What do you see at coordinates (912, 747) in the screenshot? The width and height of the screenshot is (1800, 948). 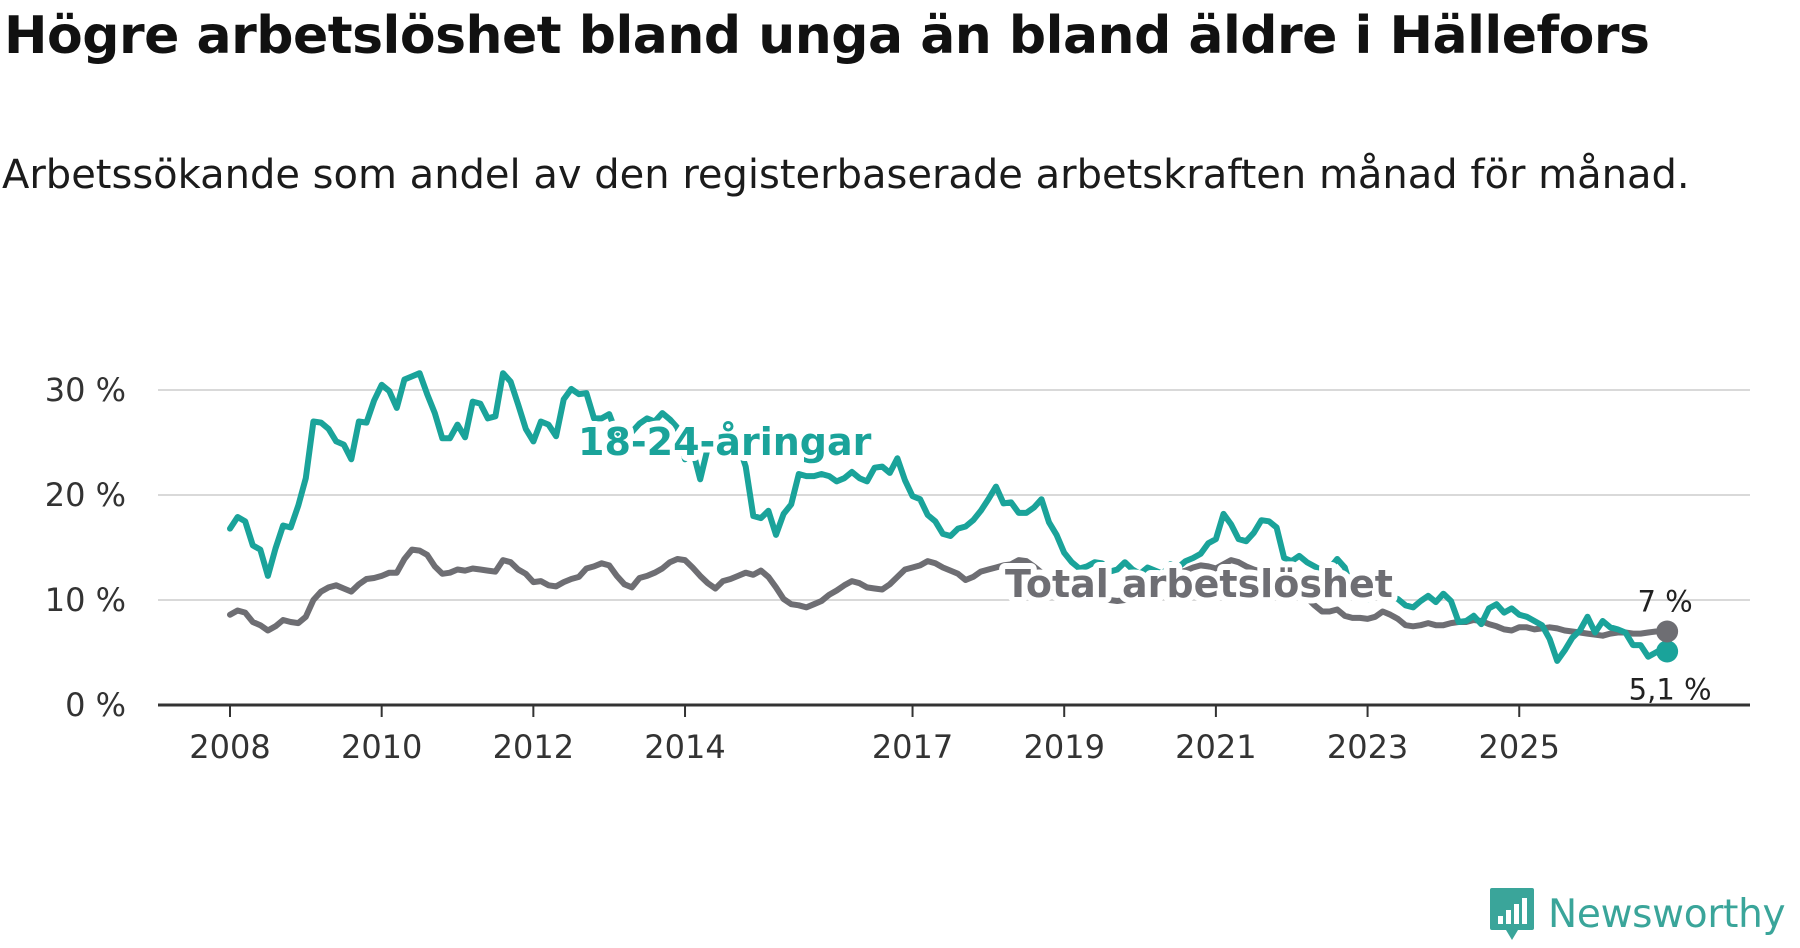 I see `x-tick-label: 2017` at bounding box center [912, 747].